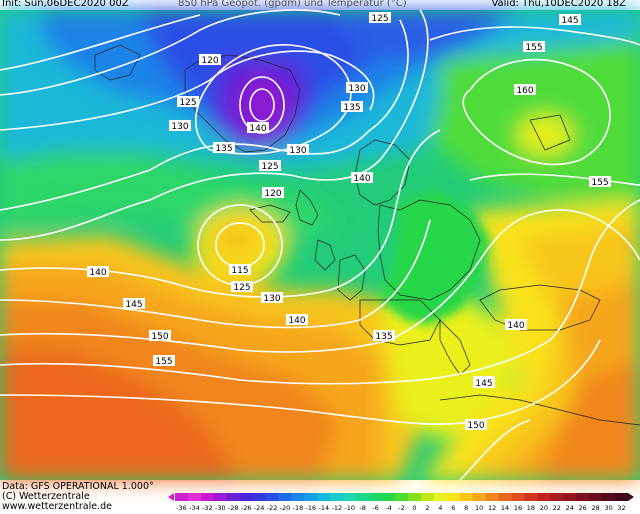 The height and width of the screenshot is (514, 640). What do you see at coordinates (311, 508) in the screenshot?
I see `colorbar-tick-label: -16` at bounding box center [311, 508].